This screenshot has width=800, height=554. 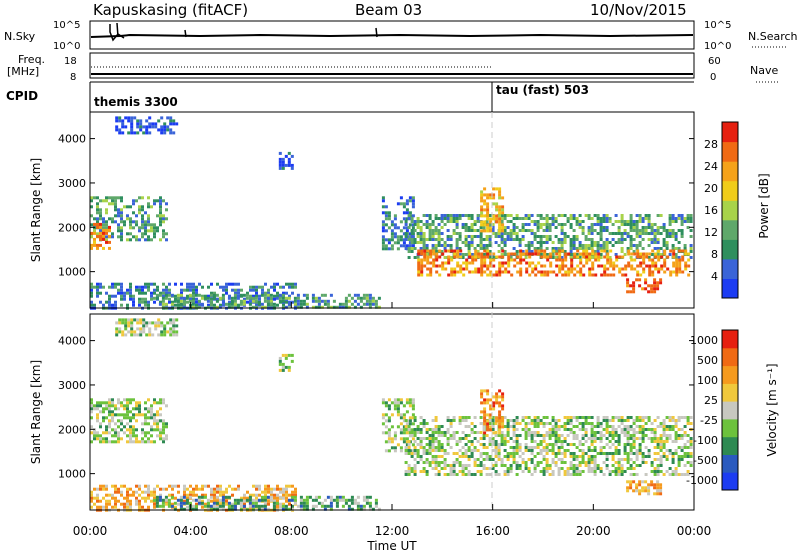 I want to click on colorbar-tick-6: 28, so click(x=711, y=144).